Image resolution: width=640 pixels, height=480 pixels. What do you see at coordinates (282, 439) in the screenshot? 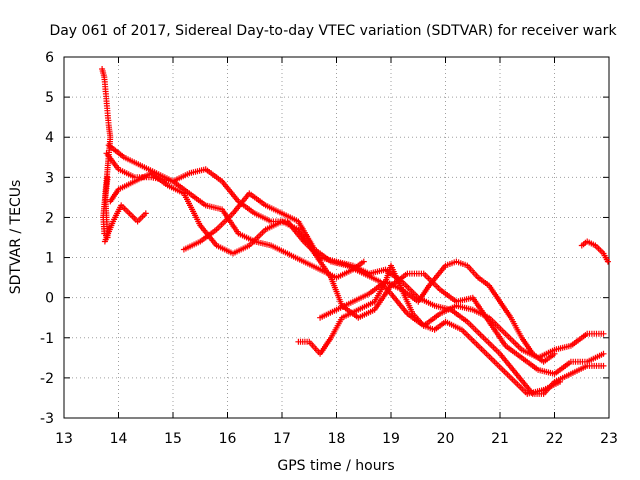
I see `x-tick-label: 17` at bounding box center [282, 439].